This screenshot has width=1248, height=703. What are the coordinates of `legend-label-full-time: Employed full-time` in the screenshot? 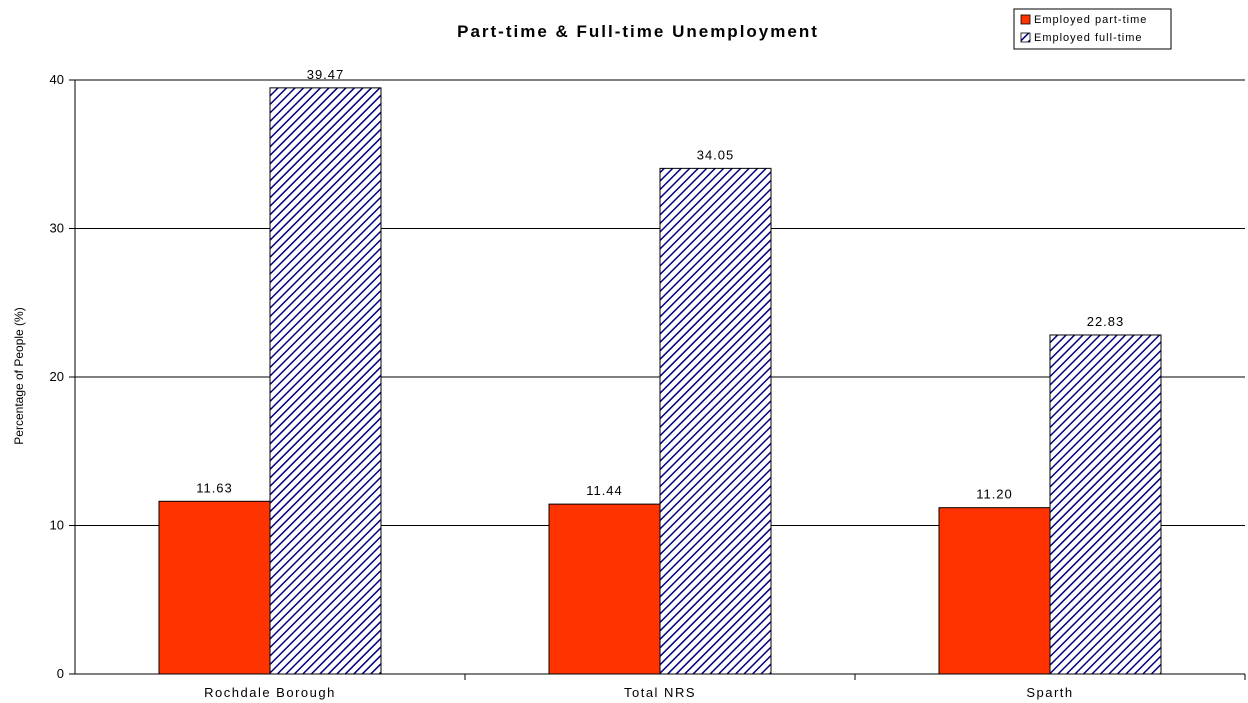 It's located at (1088, 38).